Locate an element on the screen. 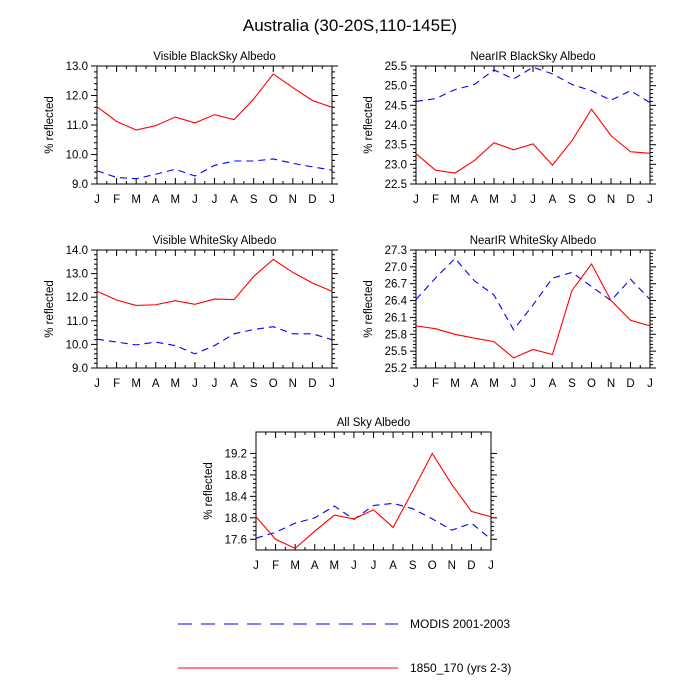 Image resolution: width=700 pixels, height=700 pixels. y-tick-label: 24.5 is located at coordinates (396, 106).